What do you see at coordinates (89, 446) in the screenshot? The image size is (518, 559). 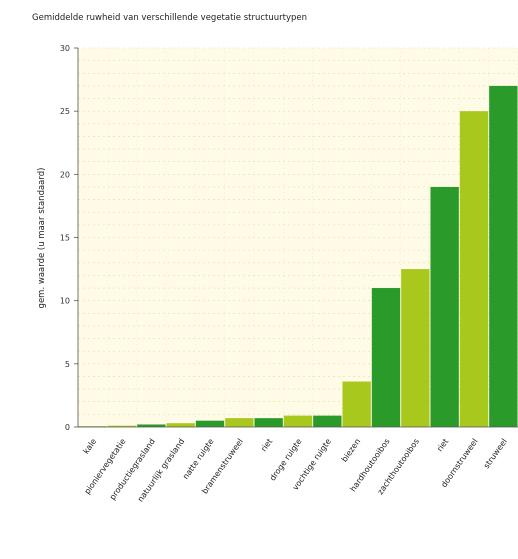 I see `x-tick-label: kale` at bounding box center [89, 446].